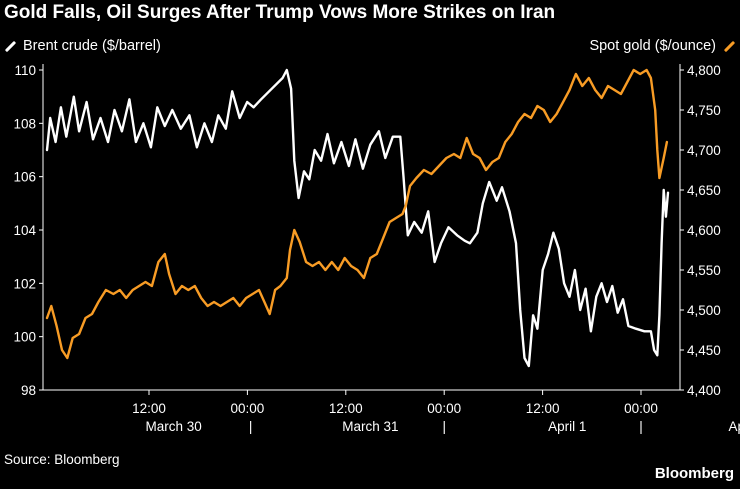  Describe the element at coordinates (704, 230) in the screenshot. I see `right-tick-label: 4,600` at that location.